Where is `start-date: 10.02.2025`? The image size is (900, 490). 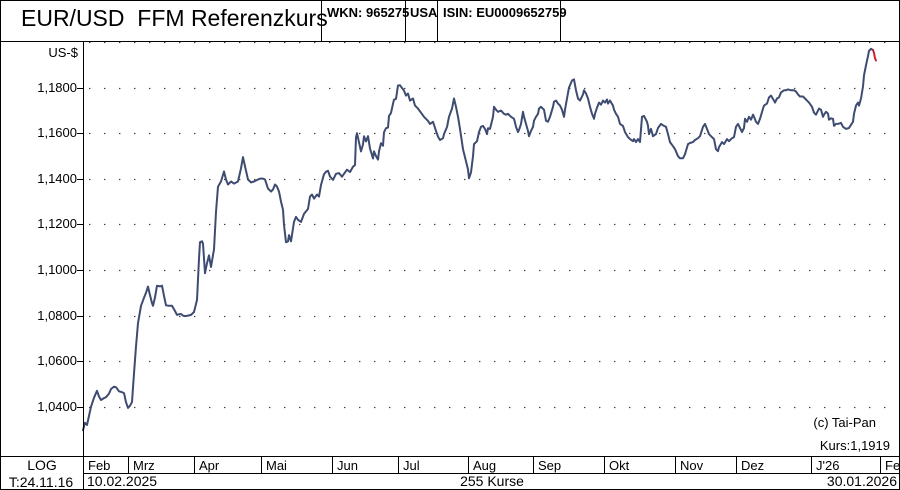 start-date: 10.02.2025 is located at coordinates (122, 481).